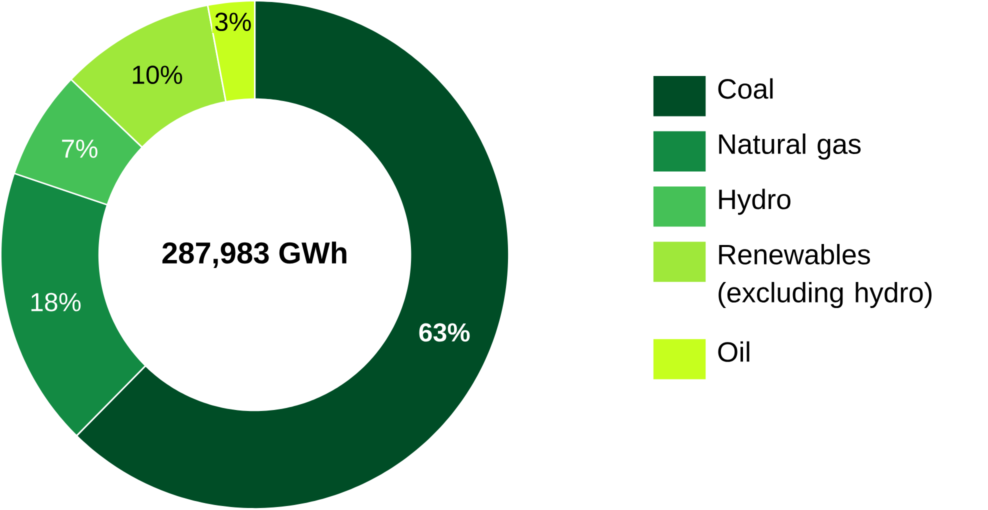 This screenshot has height=510, width=988. Describe the element at coordinates (80, 149) in the screenshot. I see `data-label: 7%` at that location.